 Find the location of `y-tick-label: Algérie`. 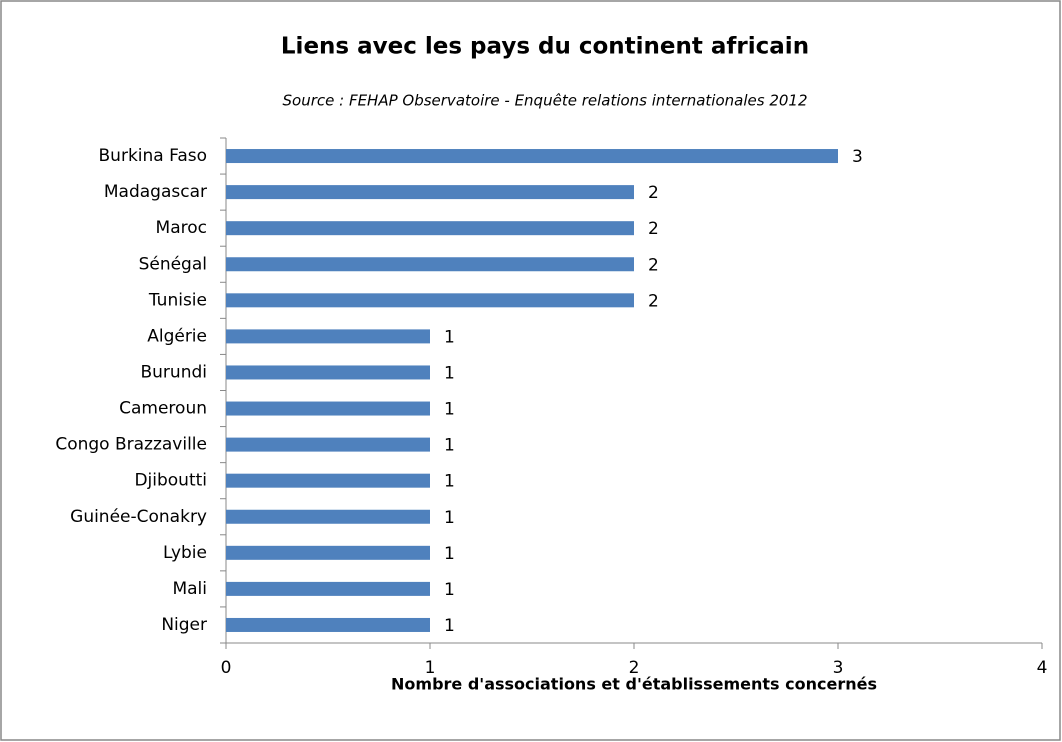

y-tick-label: Algérie is located at coordinates (177, 336).